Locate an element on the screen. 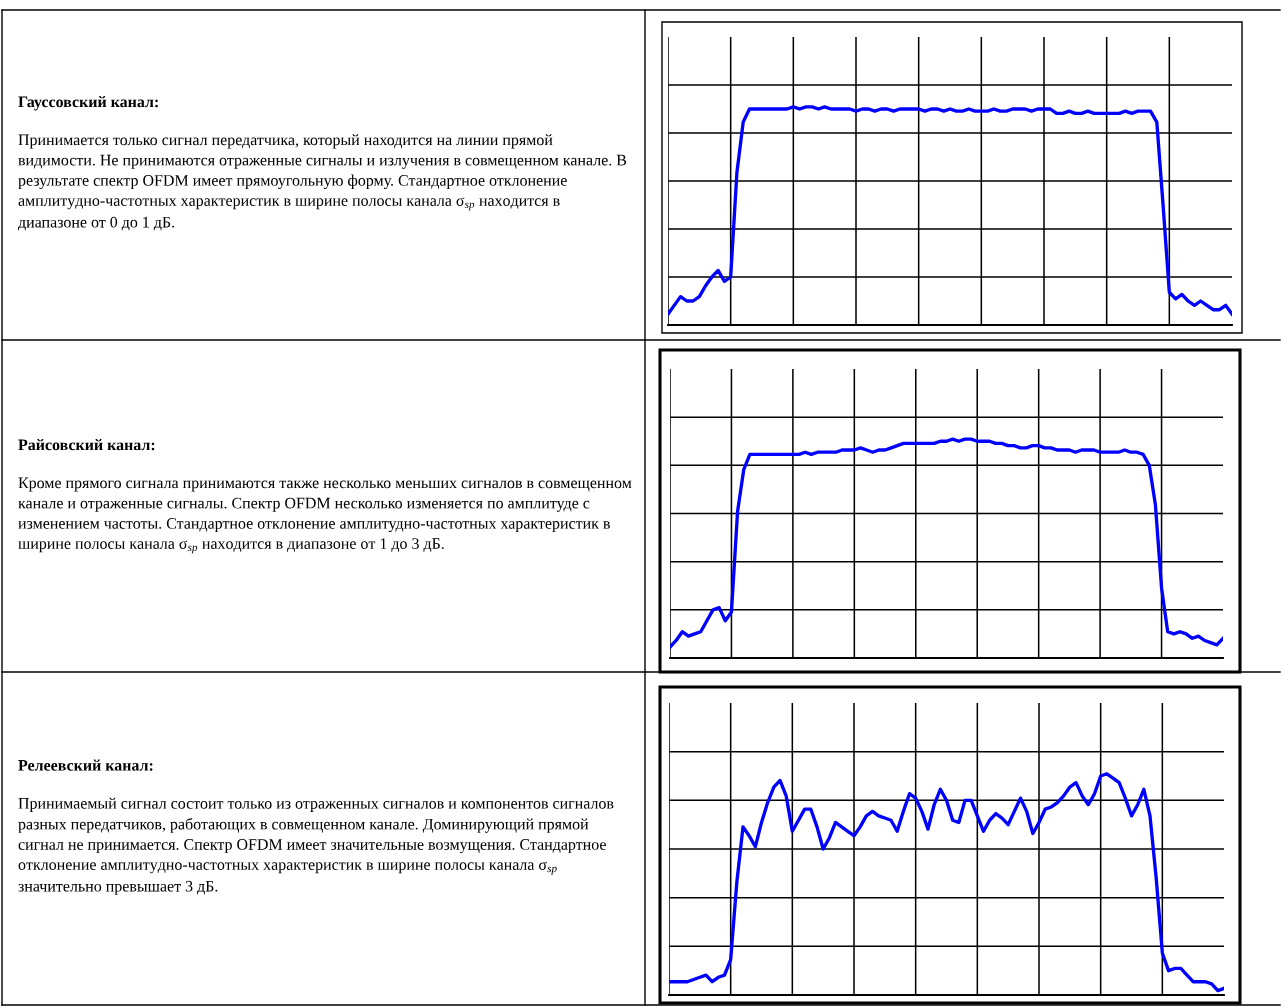 The height and width of the screenshot is (1008, 1282). text: Гауссовский канал: is located at coordinates (88, 103).